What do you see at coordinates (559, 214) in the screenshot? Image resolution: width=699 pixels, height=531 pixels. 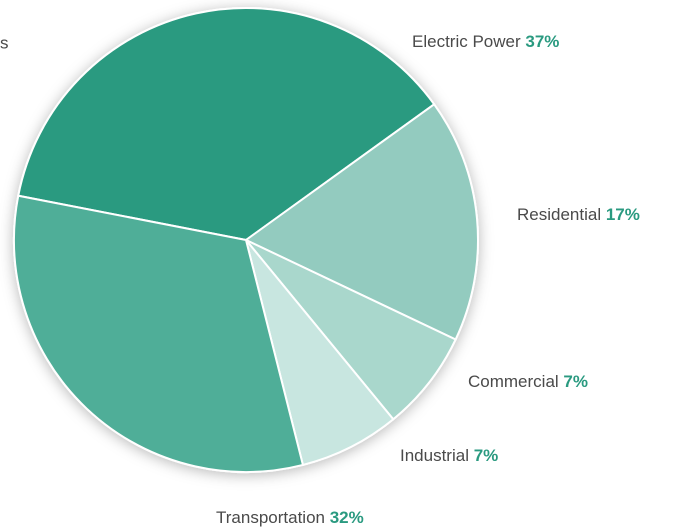 I see `slice-name: Residential` at bounding box center [559, 214].